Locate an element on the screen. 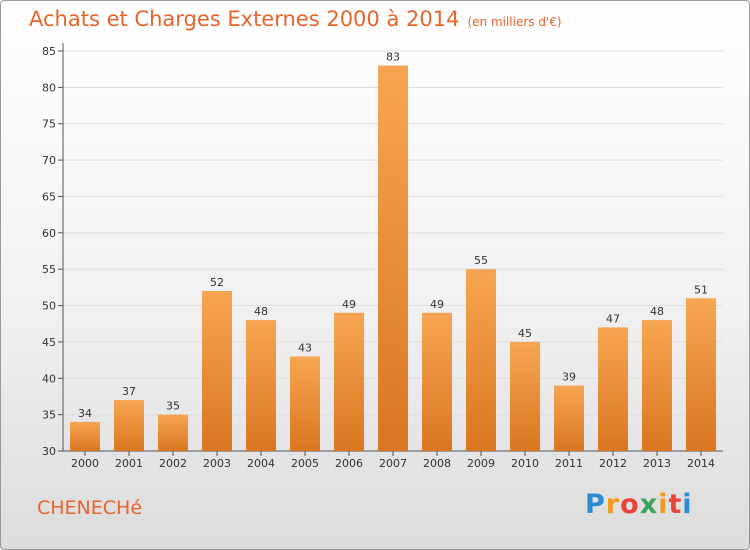 This screenshot has height=550, width=750. bar-value-label: 35 is located at coordinates (173, 406).